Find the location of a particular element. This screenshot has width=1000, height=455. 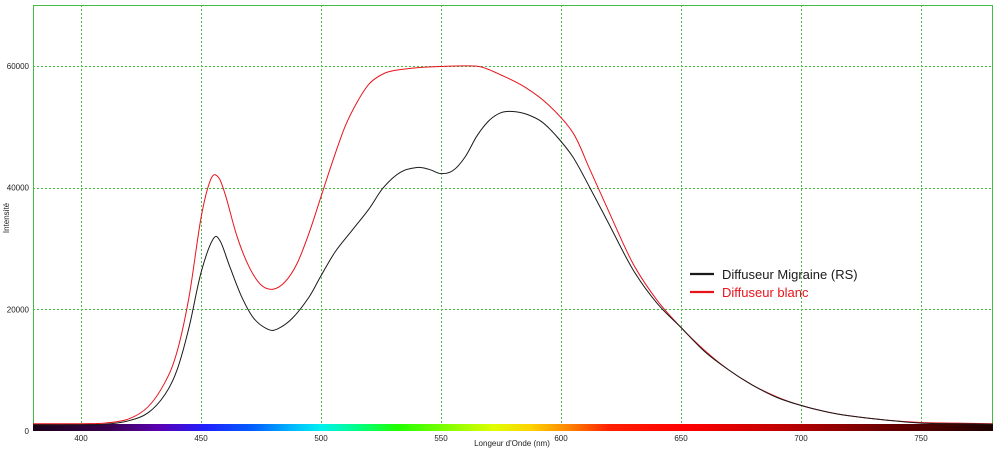

y-tick-label: 40000 is located at coordinates (18, 188).